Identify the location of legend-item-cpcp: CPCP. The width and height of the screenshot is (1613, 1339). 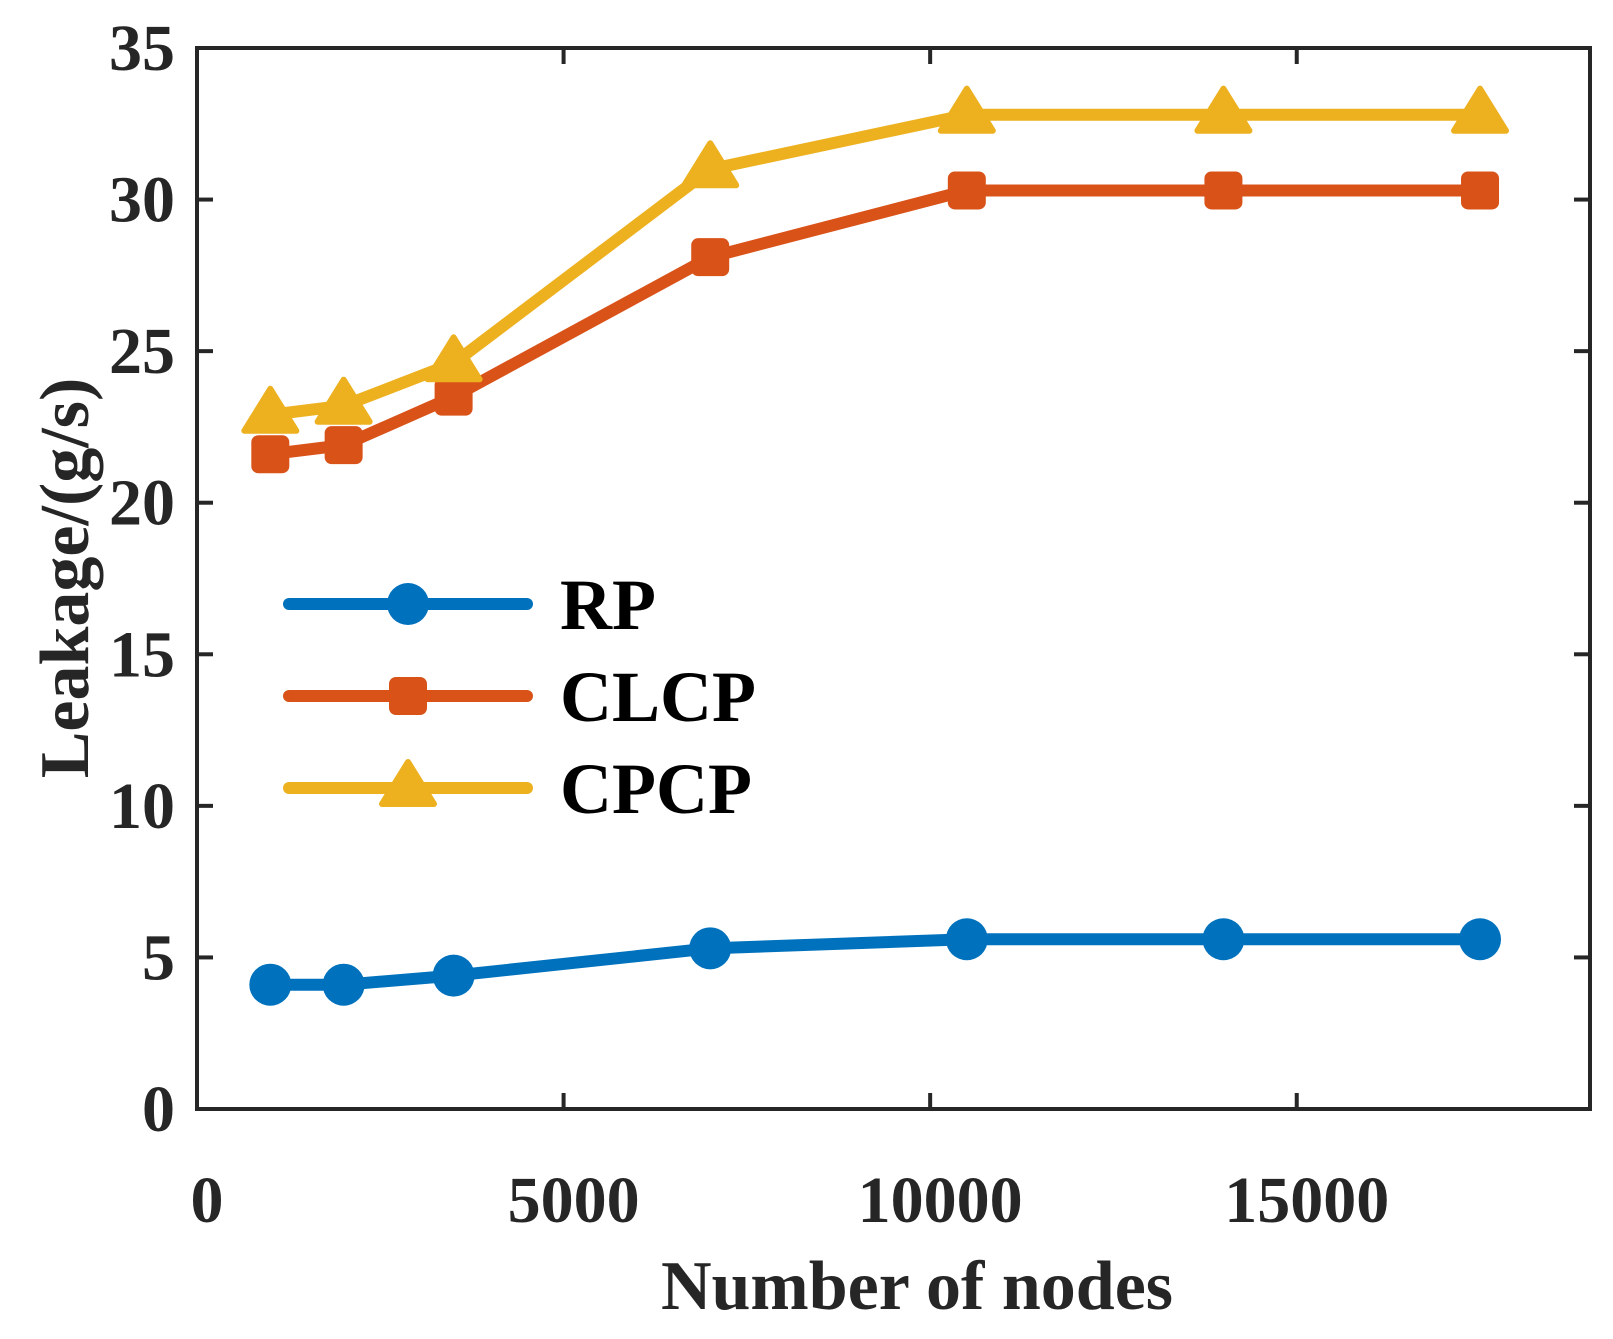
(517, 789).